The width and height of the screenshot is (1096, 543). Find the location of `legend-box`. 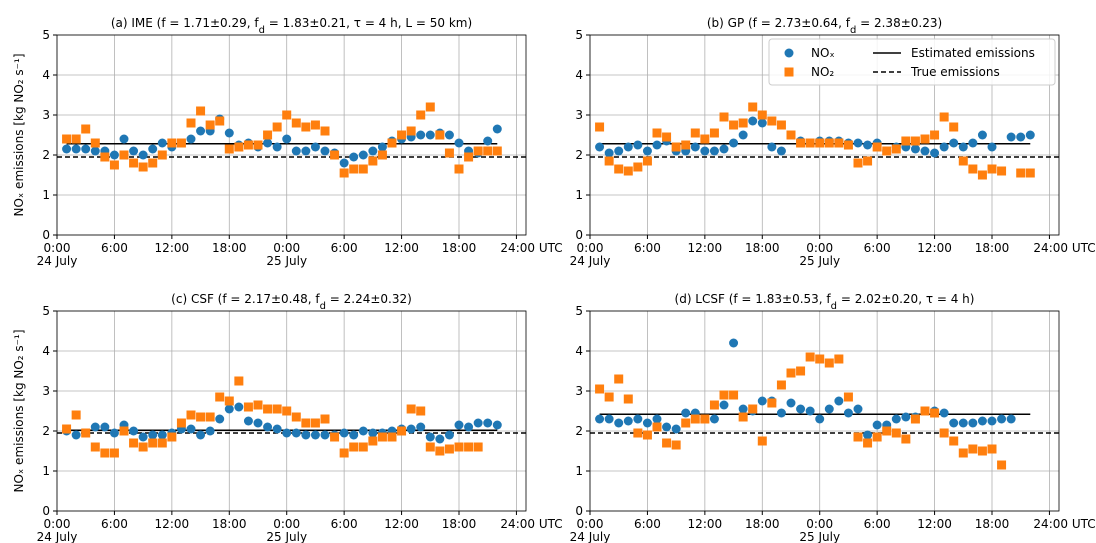

legend-box is located at coordinates (912, 62).